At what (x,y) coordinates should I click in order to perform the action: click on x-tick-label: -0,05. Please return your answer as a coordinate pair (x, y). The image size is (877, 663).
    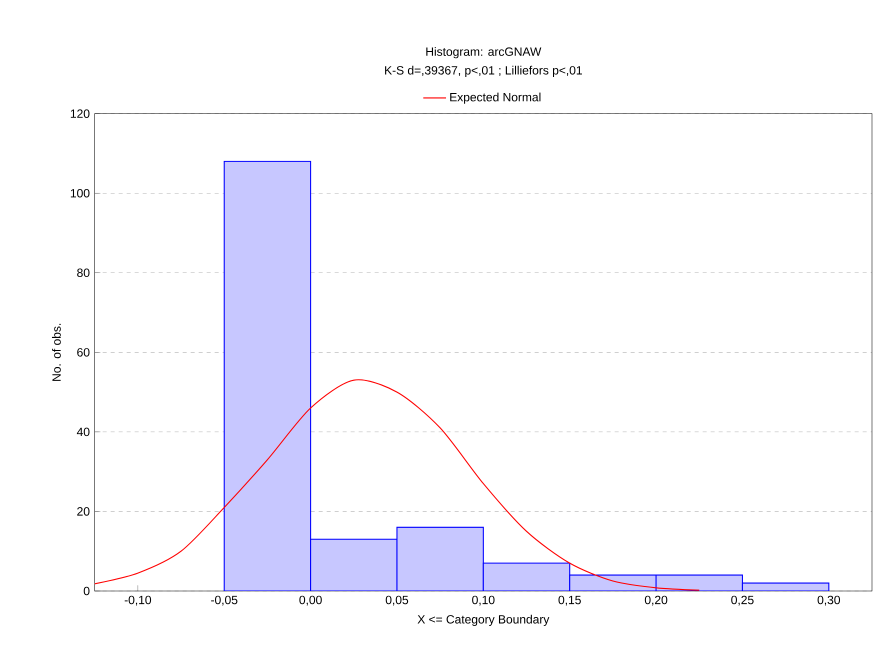
    Looking at the image, I should click on (224, 601).